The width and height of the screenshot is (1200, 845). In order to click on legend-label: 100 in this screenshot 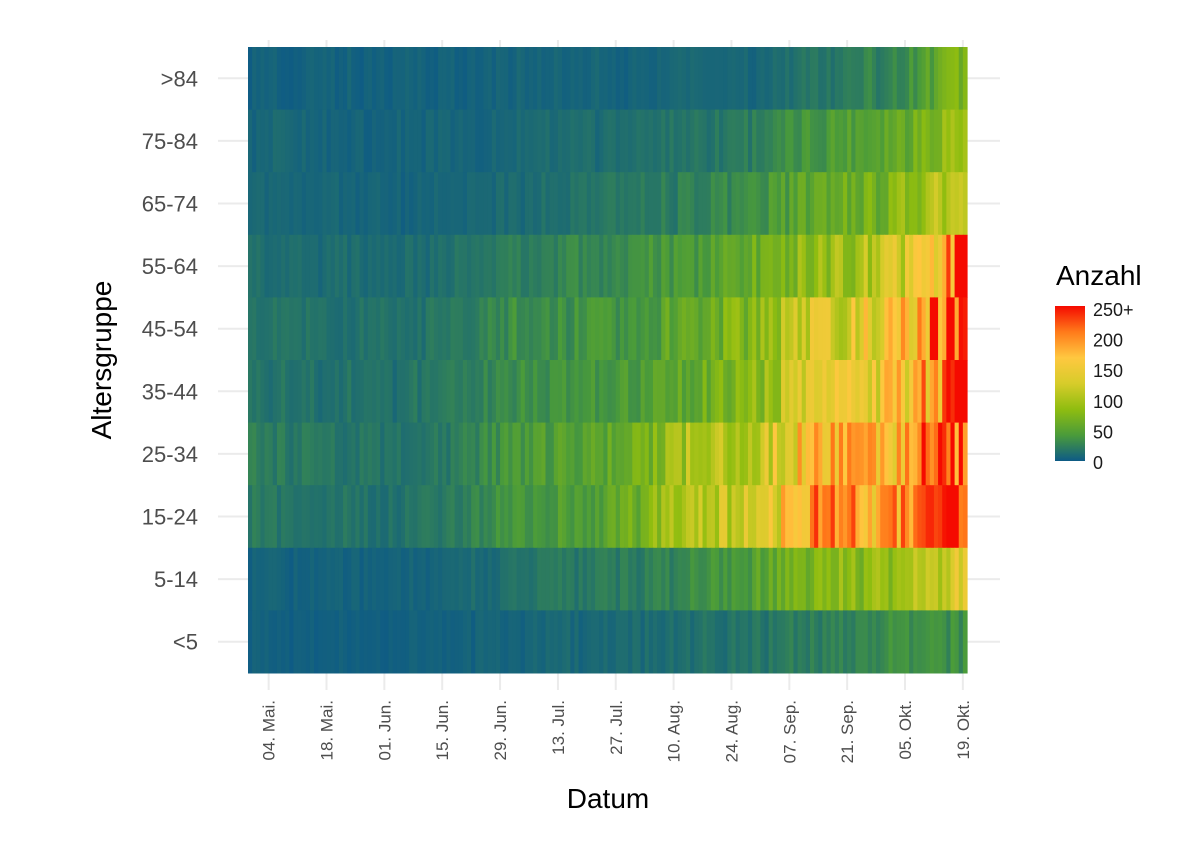, I will do `click(1108, 402)`.